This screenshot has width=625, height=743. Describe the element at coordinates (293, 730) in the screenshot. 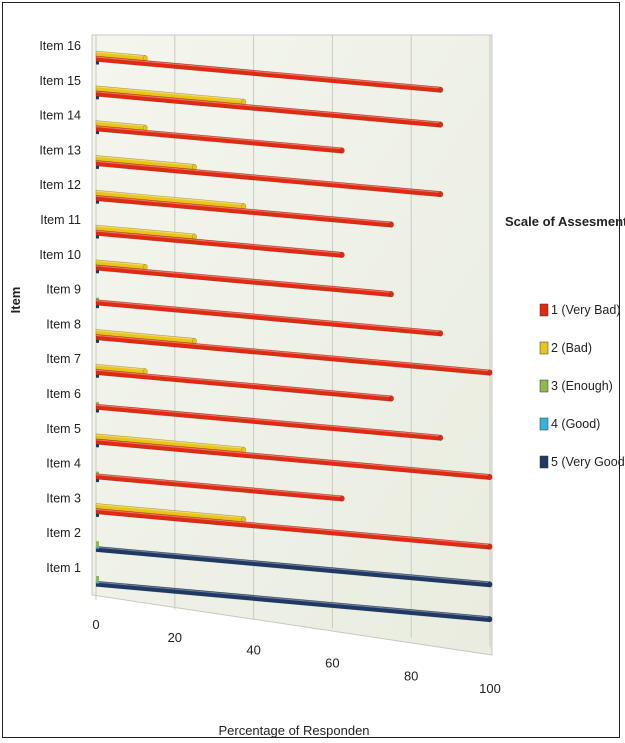

I see `x-axis-title: Percentage of Responden` at that location.